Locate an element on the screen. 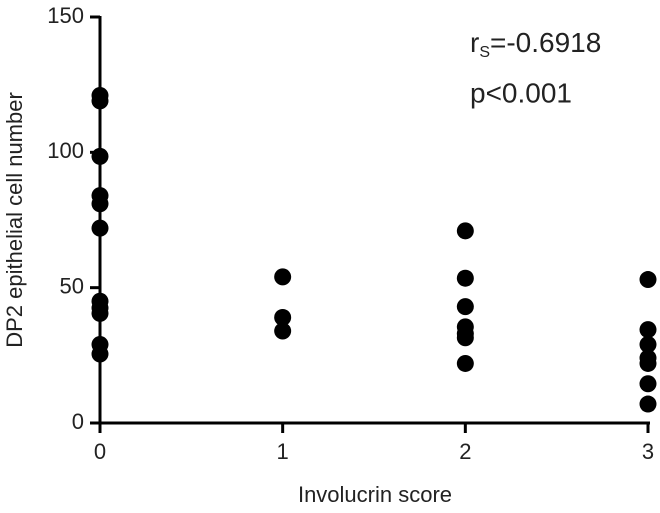 This screenshot has width=660, height=513. x-axis-label: Involucrin score is located at coordinates (375, 494).